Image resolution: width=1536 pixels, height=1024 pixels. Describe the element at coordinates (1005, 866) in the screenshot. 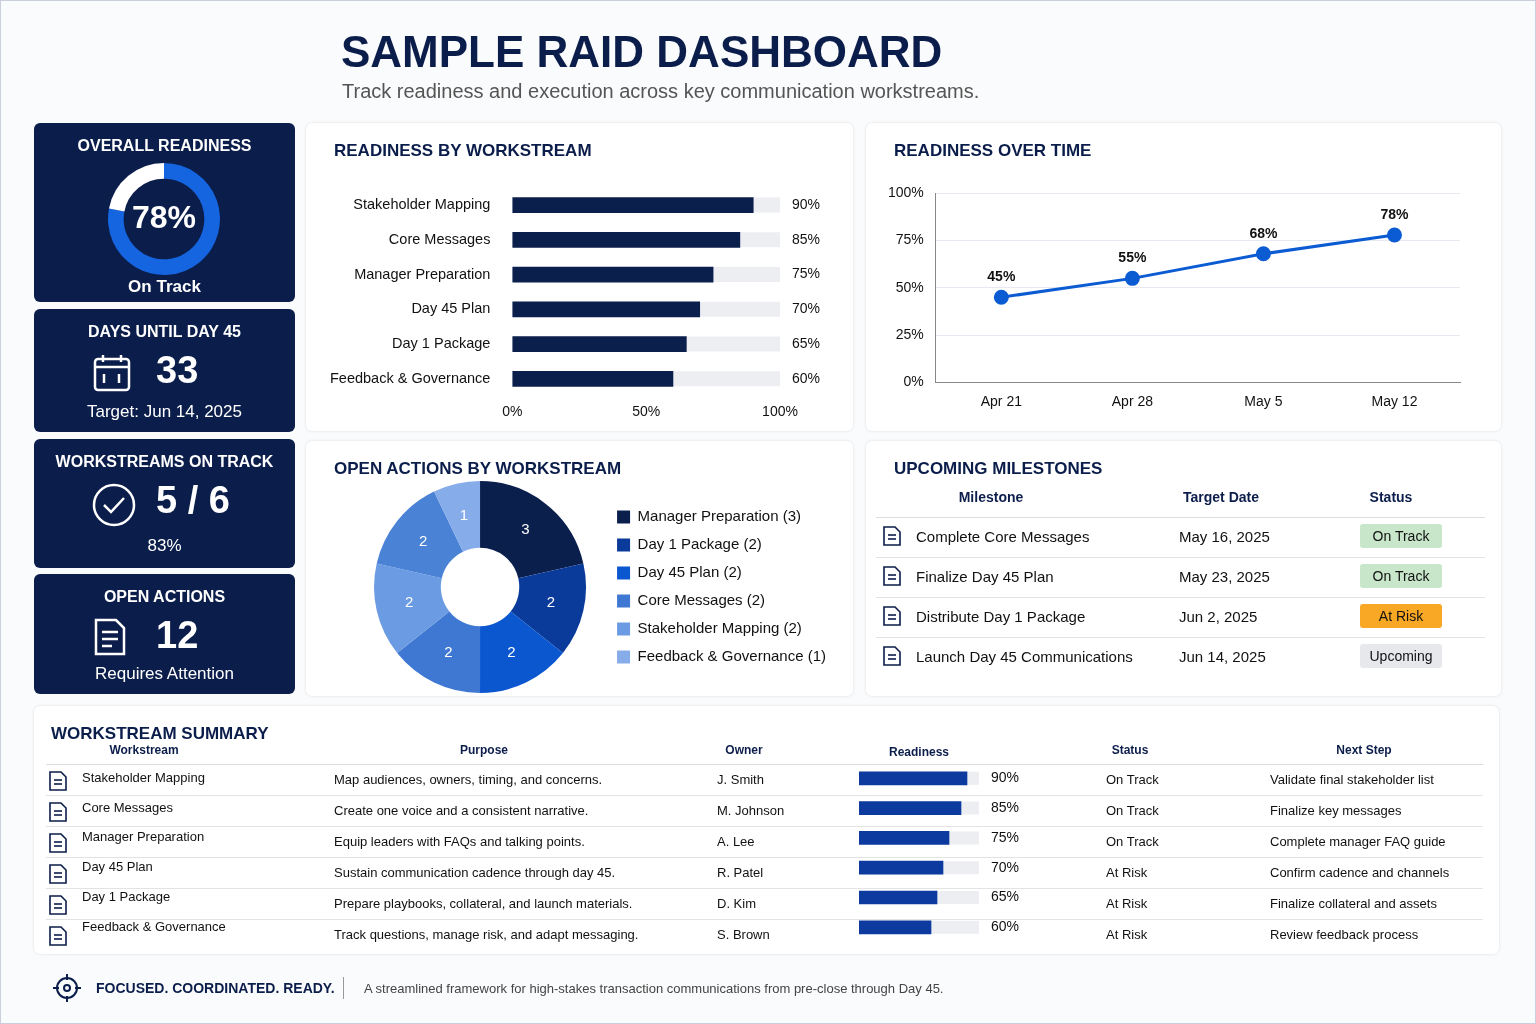

I see `data-label: 70%` at that location.